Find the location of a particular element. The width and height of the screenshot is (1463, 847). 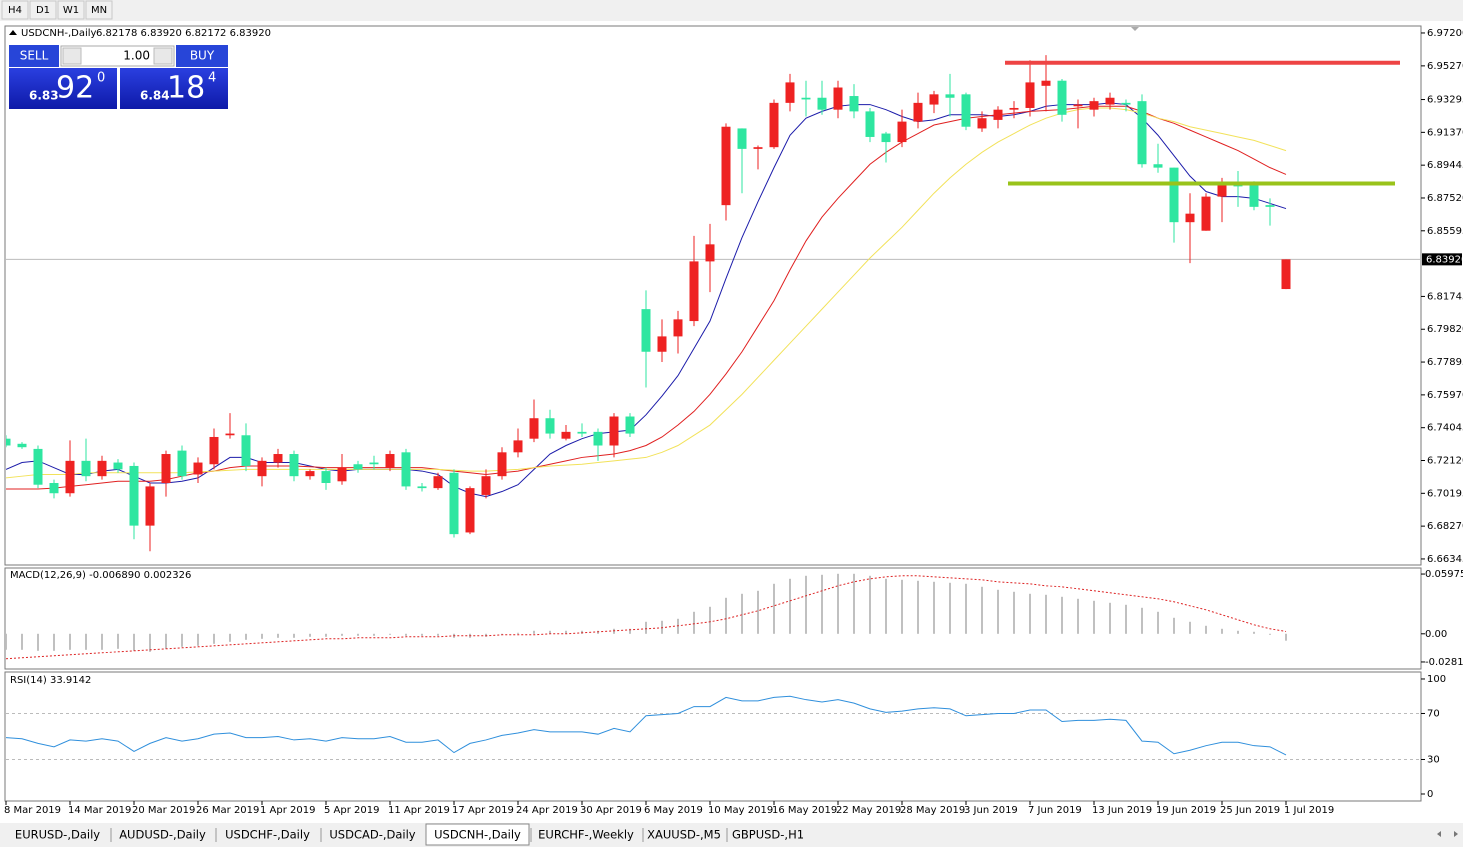

x-tick-label: 22 May 2019 is located at coordinates (868, 810).